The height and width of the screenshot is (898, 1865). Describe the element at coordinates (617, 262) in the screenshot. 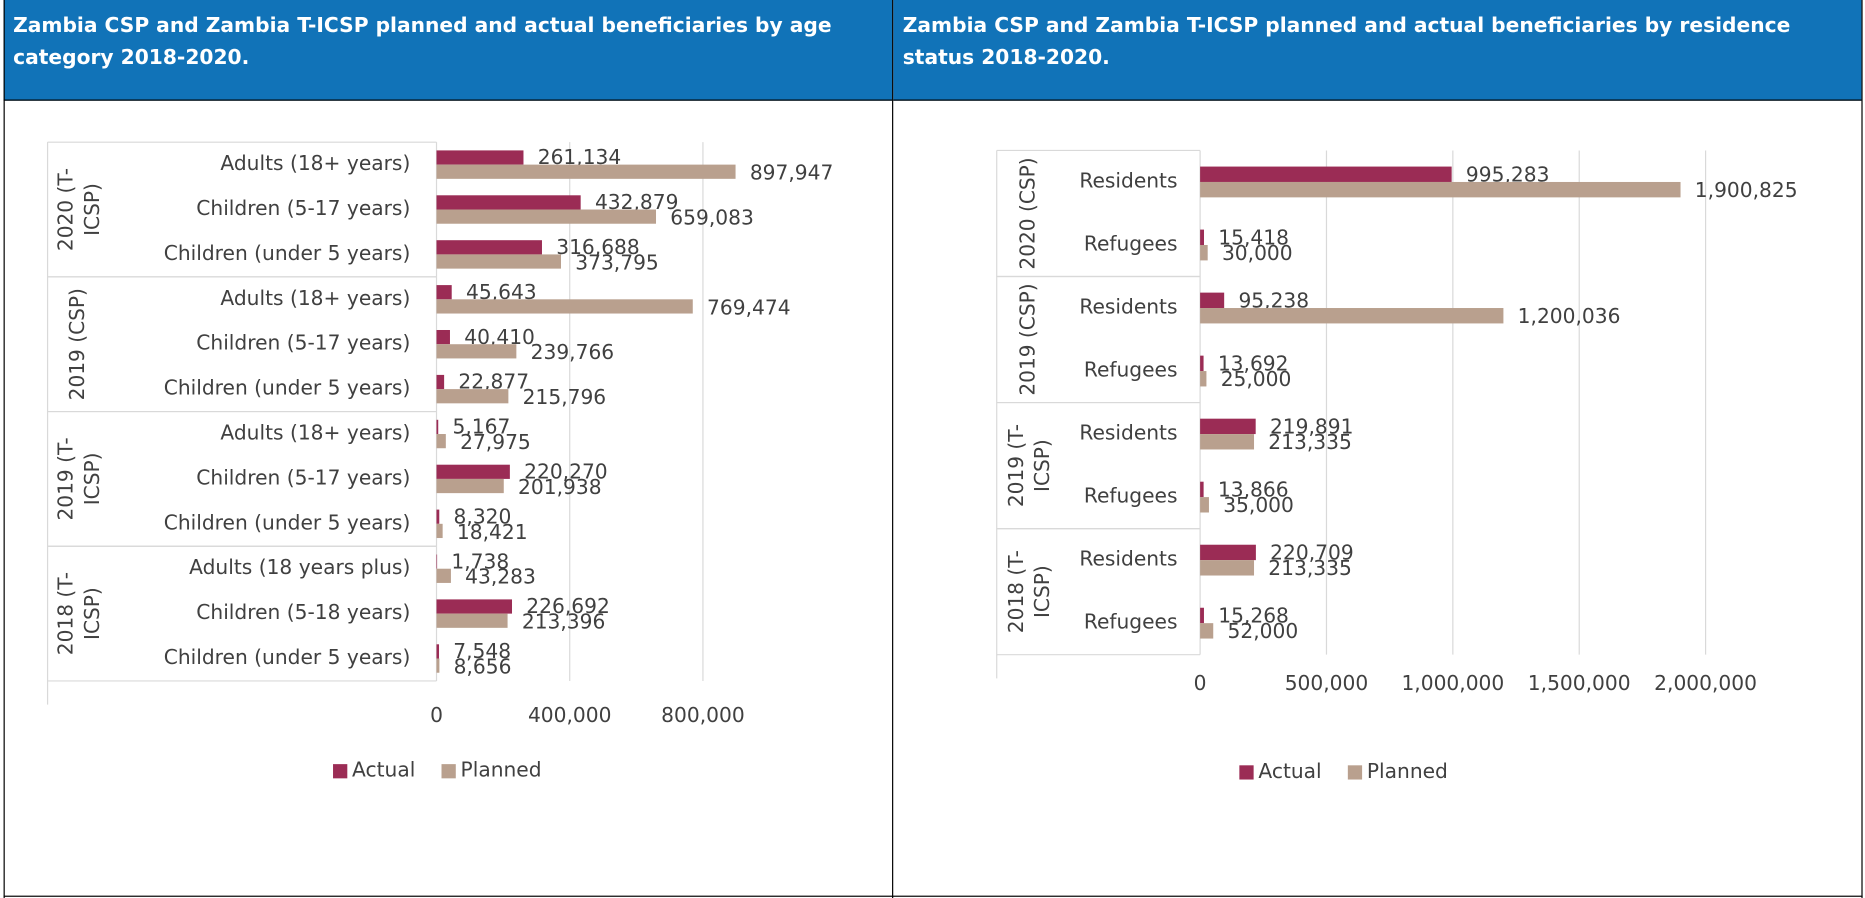

I see `value-label: 373,795` at that location.